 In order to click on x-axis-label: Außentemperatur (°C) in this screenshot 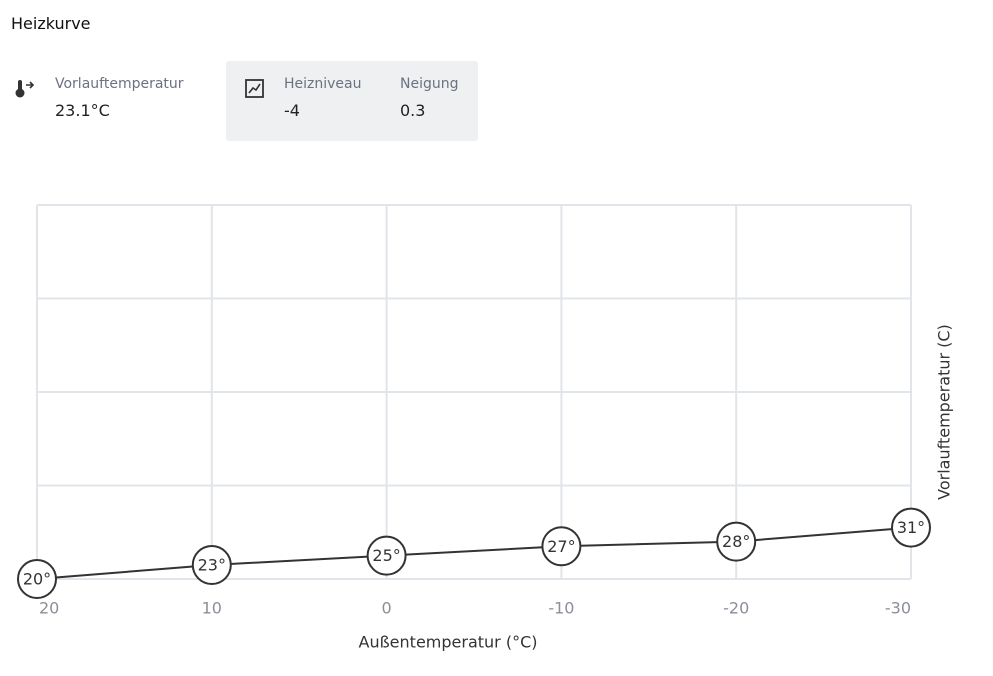, I will do `click(448, 642)`.